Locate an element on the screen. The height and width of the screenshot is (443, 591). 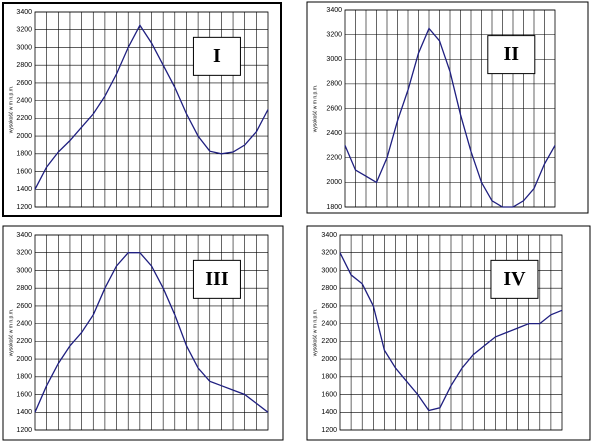
panel-label: III is located at coordinates (217, 279).